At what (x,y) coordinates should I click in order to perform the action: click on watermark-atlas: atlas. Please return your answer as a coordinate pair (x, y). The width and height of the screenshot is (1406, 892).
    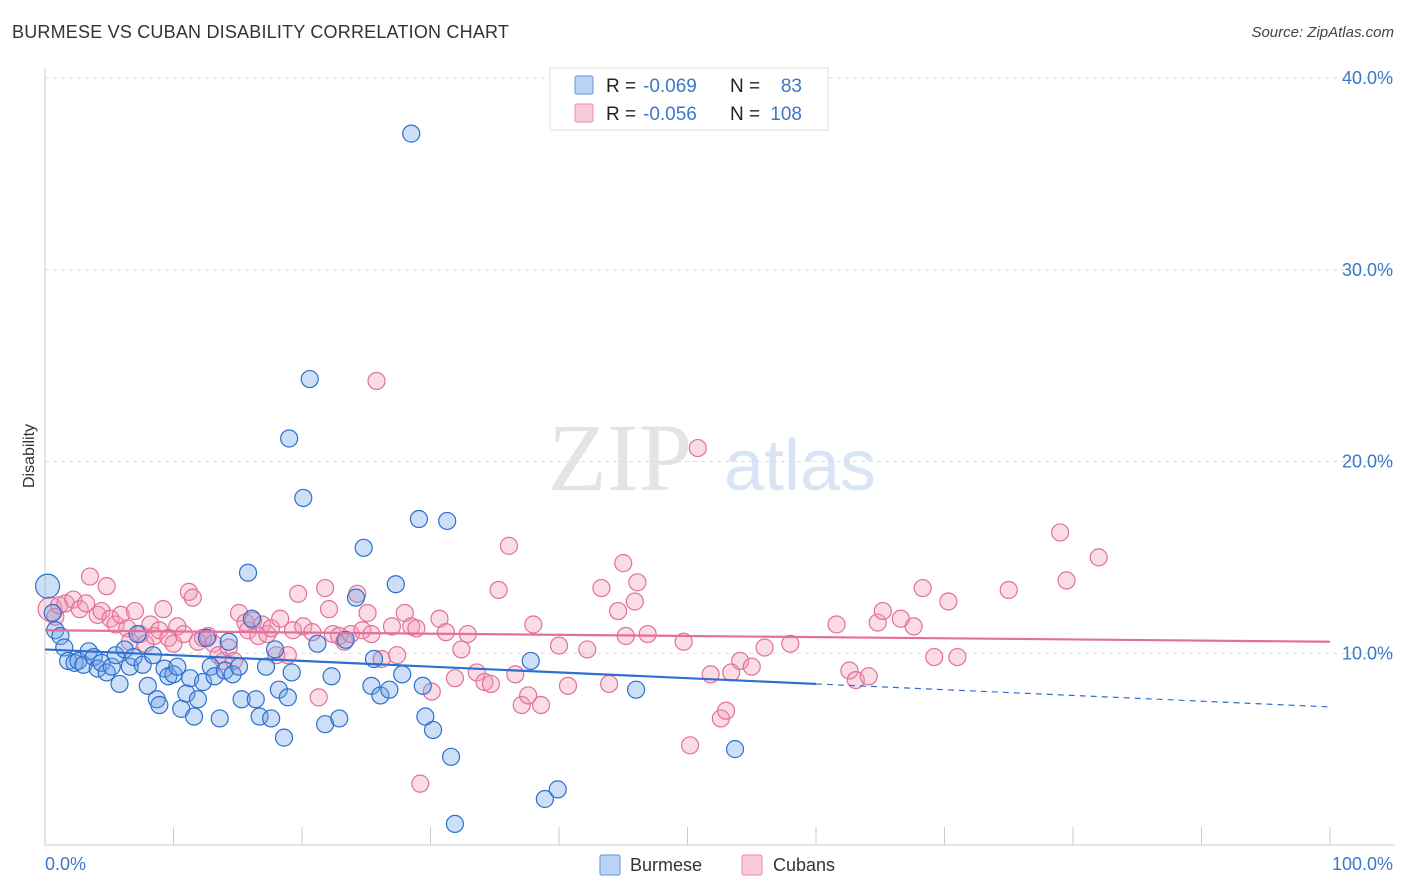
    Looking at the image, I should click on (800, 466).